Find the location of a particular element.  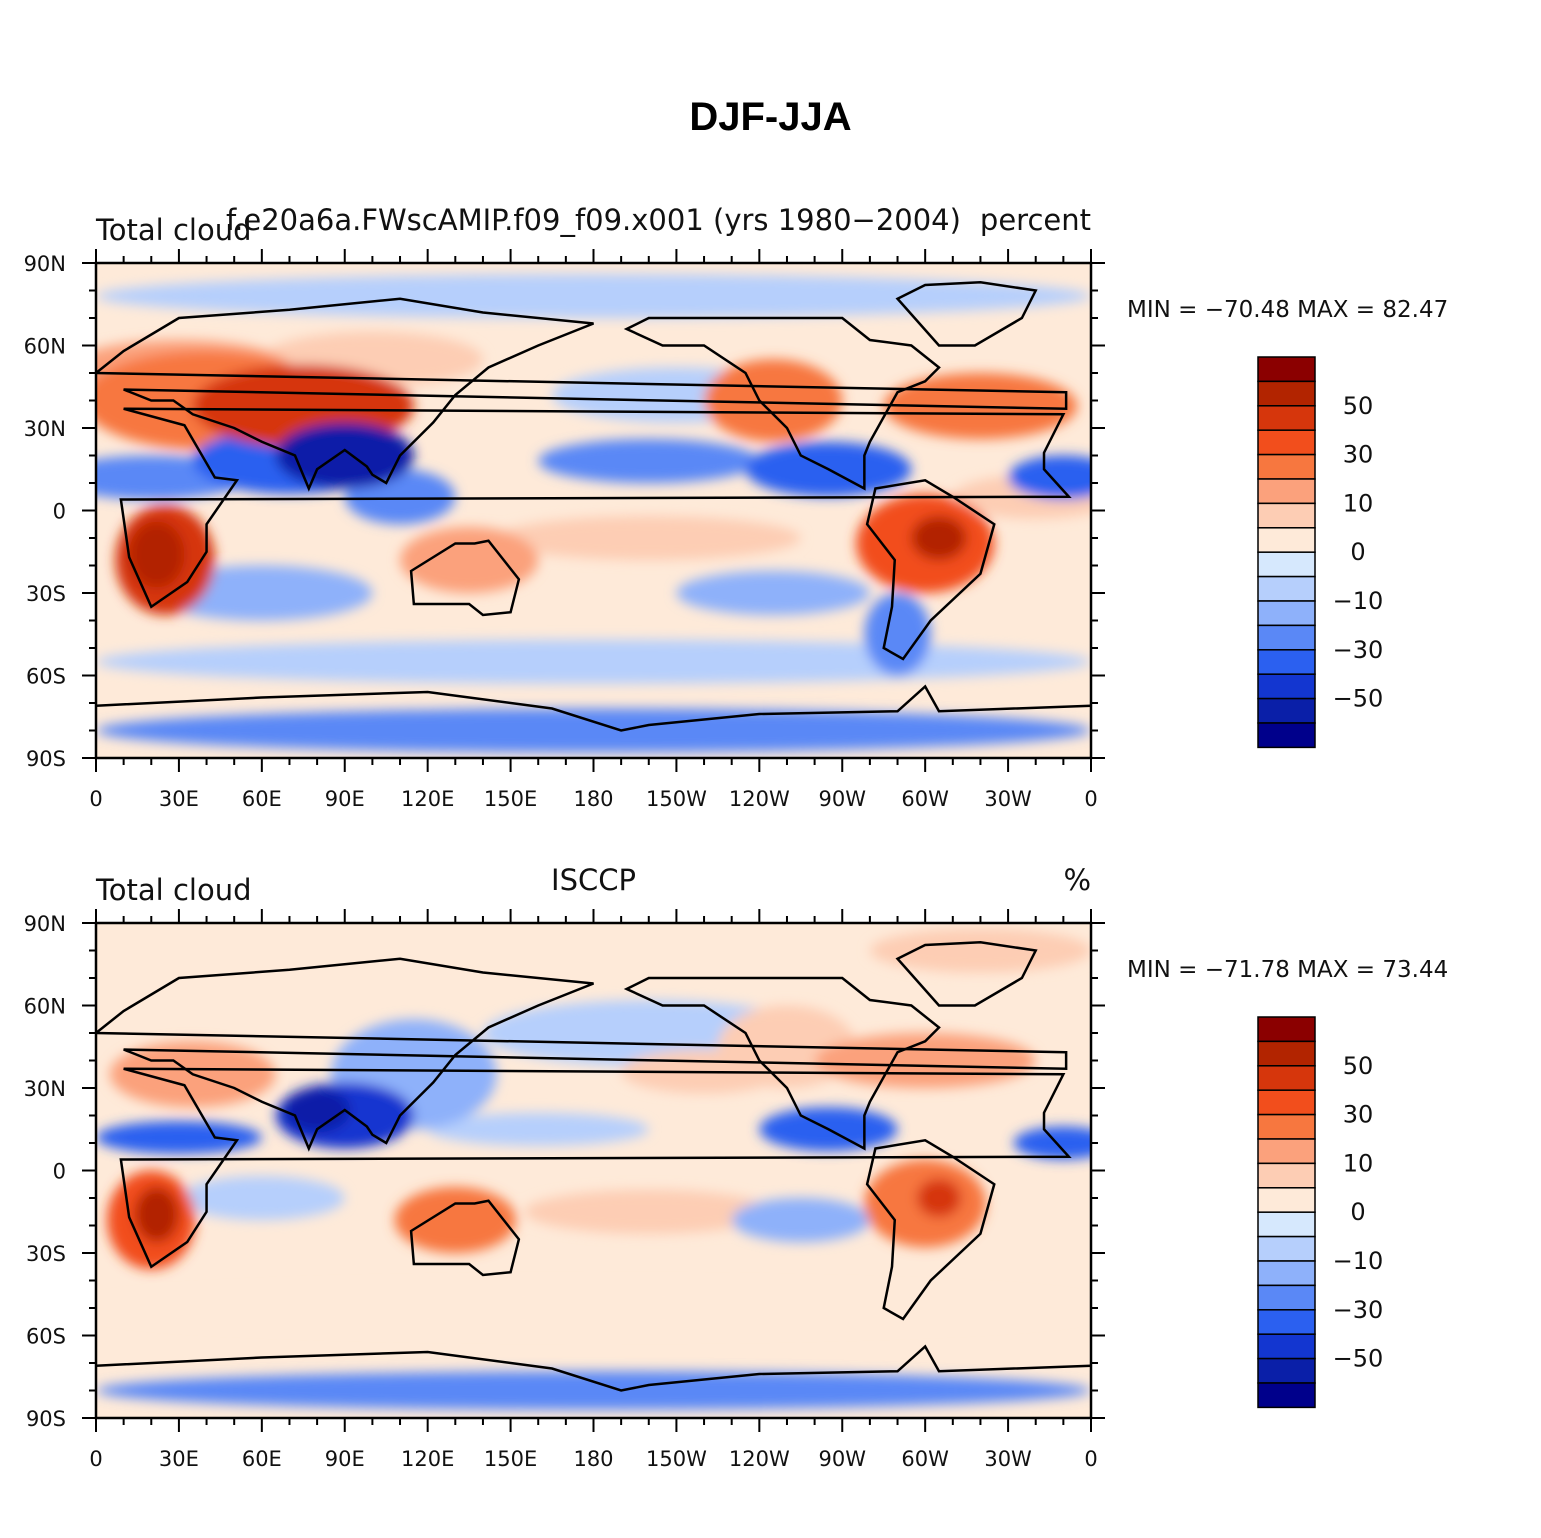

lon-tick-label: 120W is located at coordinates (759, 1459).